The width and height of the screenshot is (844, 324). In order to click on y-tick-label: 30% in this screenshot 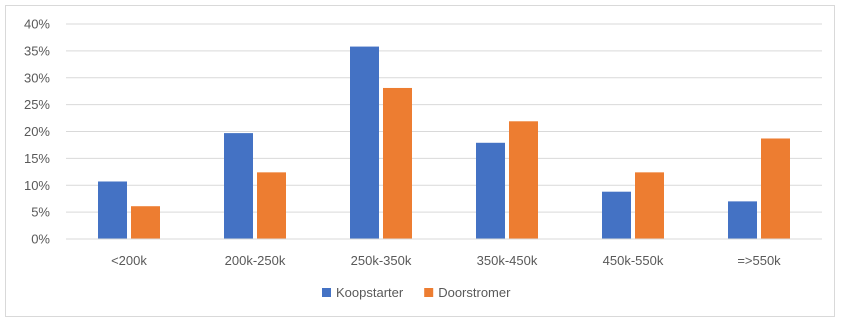, I will do `click(37, 77)`.